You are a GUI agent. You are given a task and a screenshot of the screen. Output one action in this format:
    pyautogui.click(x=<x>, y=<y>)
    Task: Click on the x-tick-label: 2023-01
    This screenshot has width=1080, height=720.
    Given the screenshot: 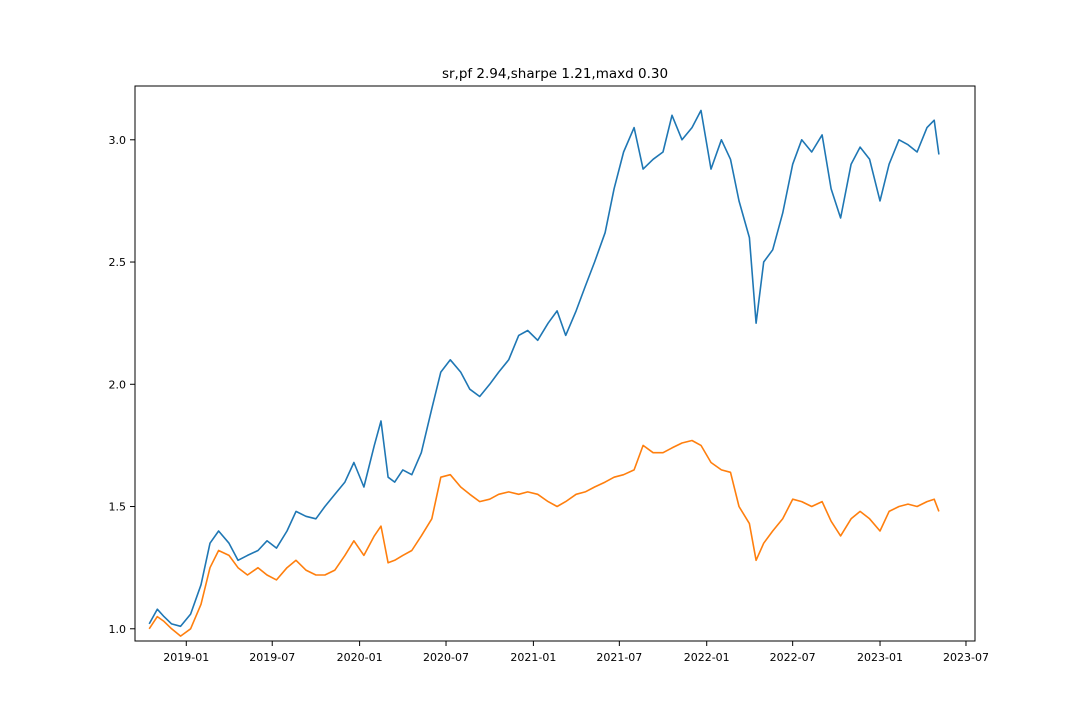 What is the action you would take?
    pyautogui.click(x=880, y=657)
    